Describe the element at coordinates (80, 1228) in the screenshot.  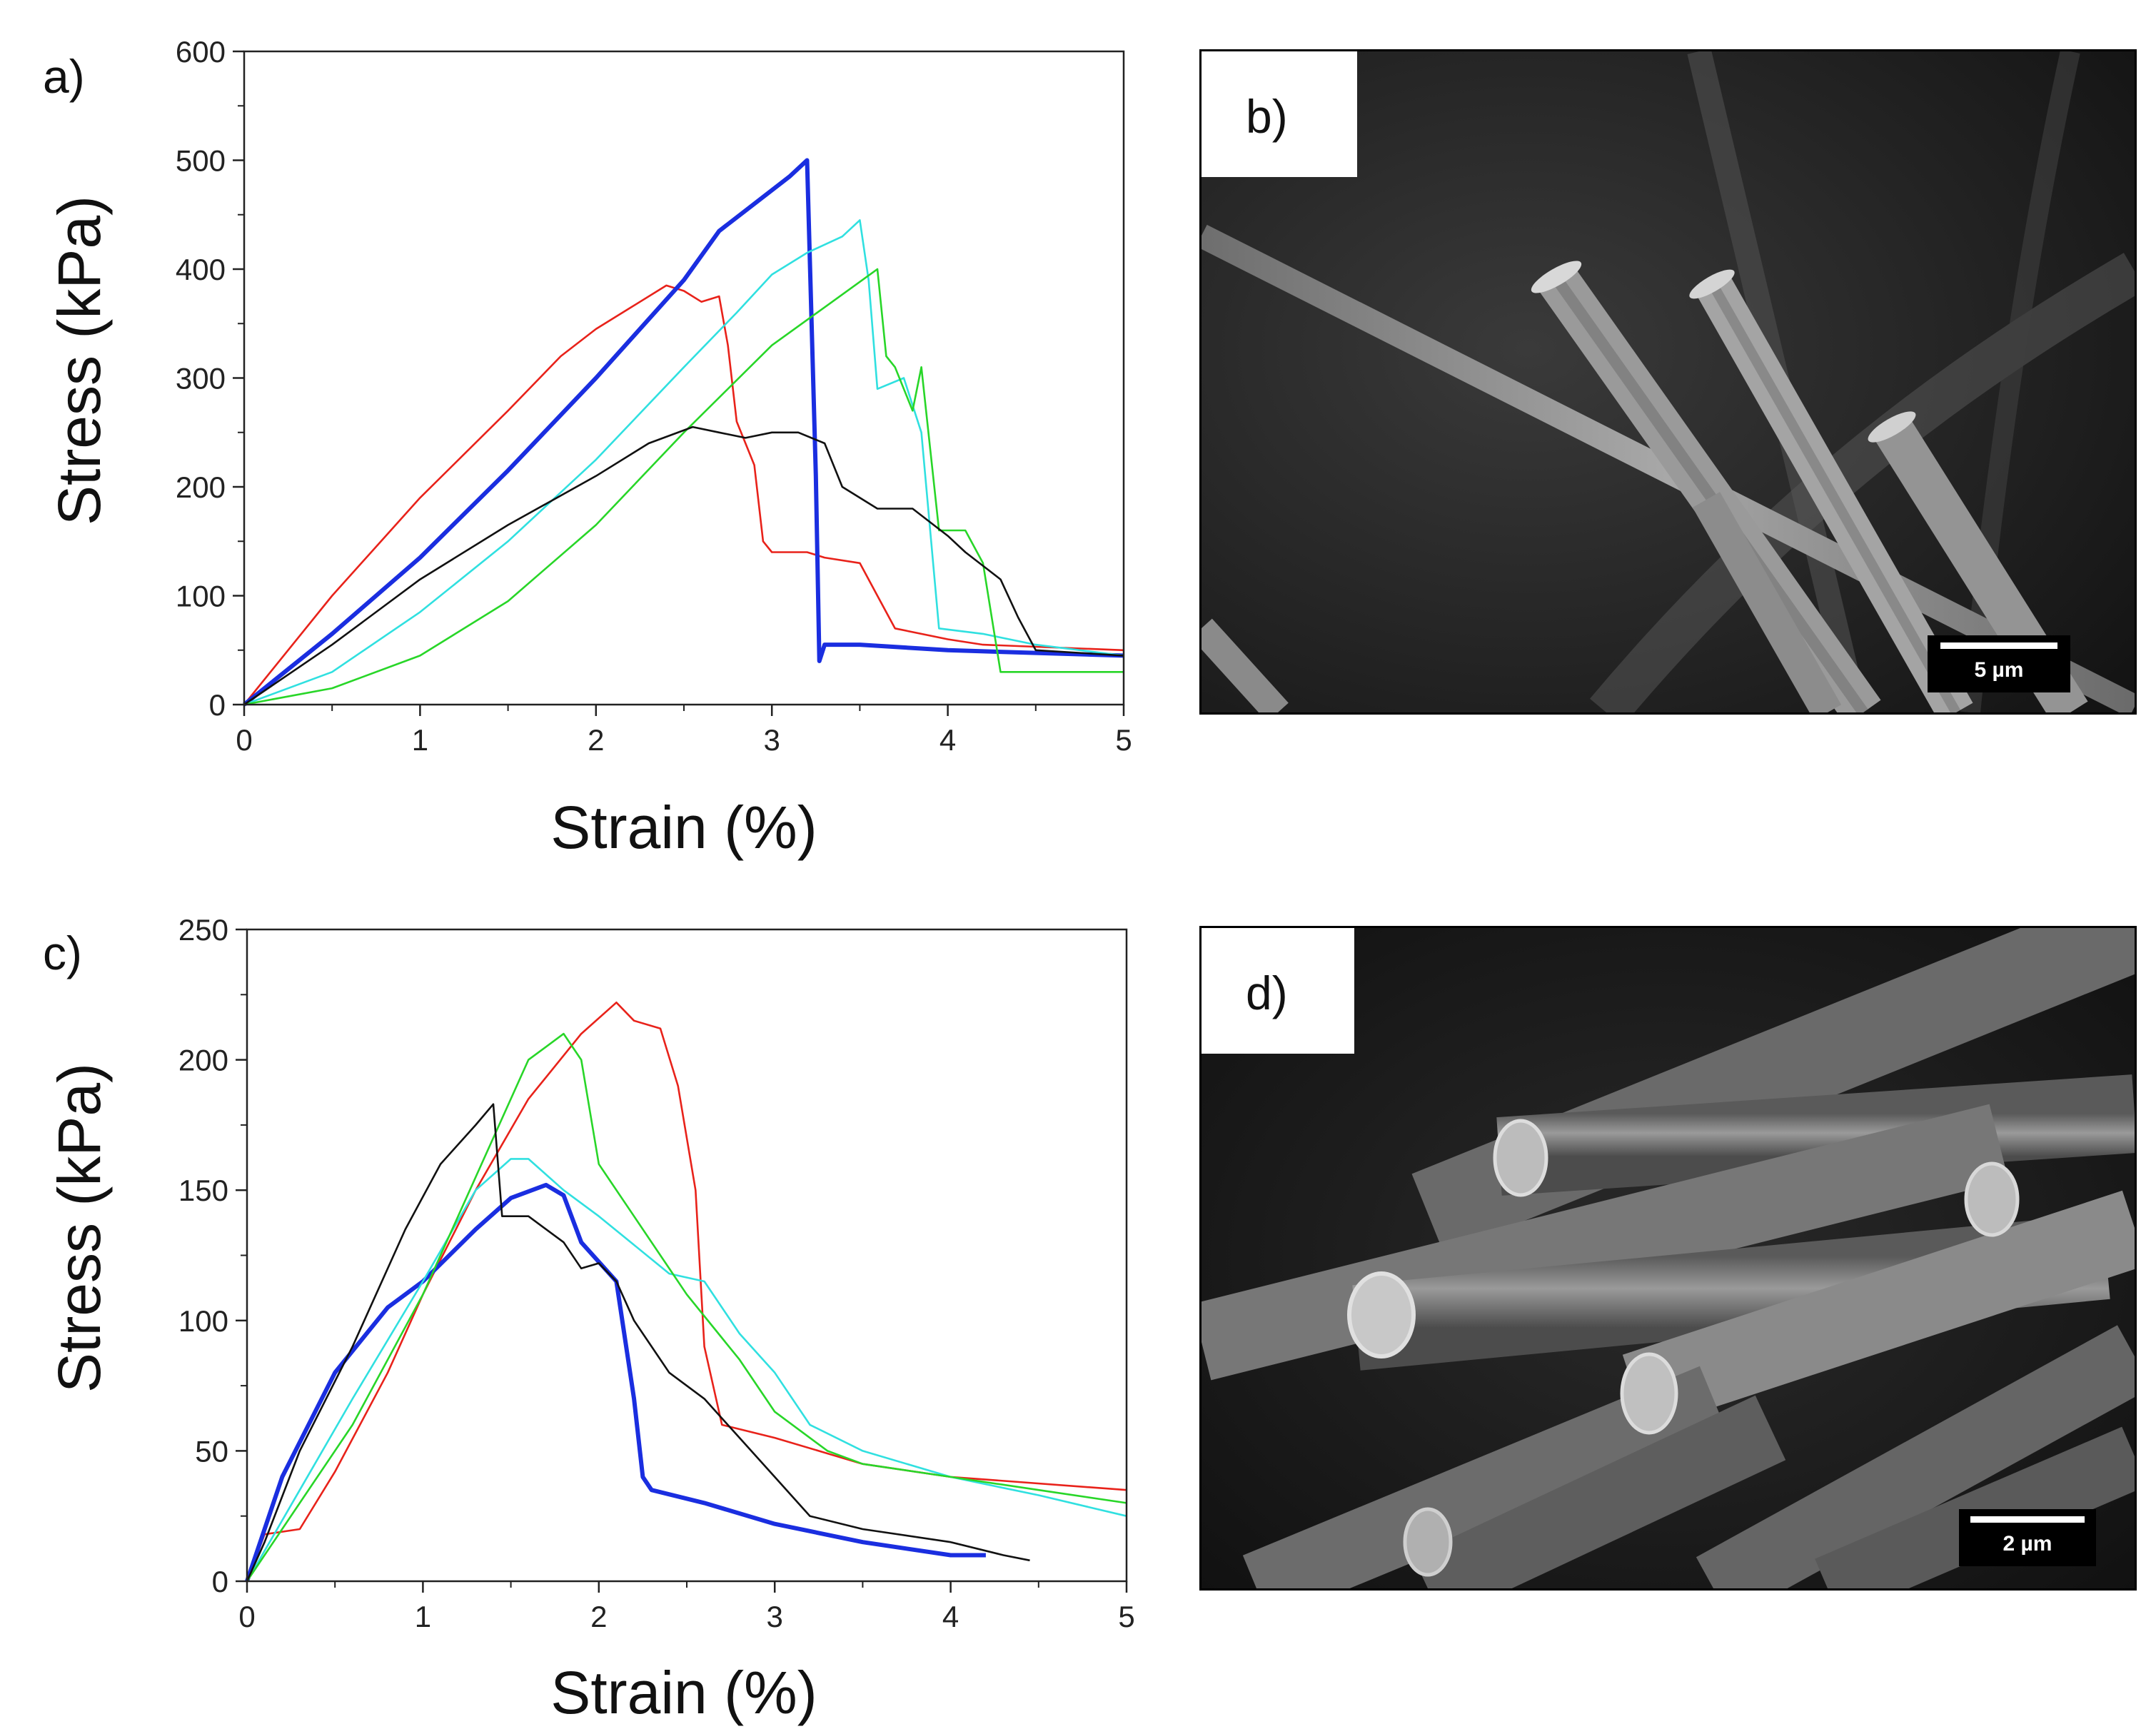
I see `y-axis-label-c: Stress (kPa)` at that location.